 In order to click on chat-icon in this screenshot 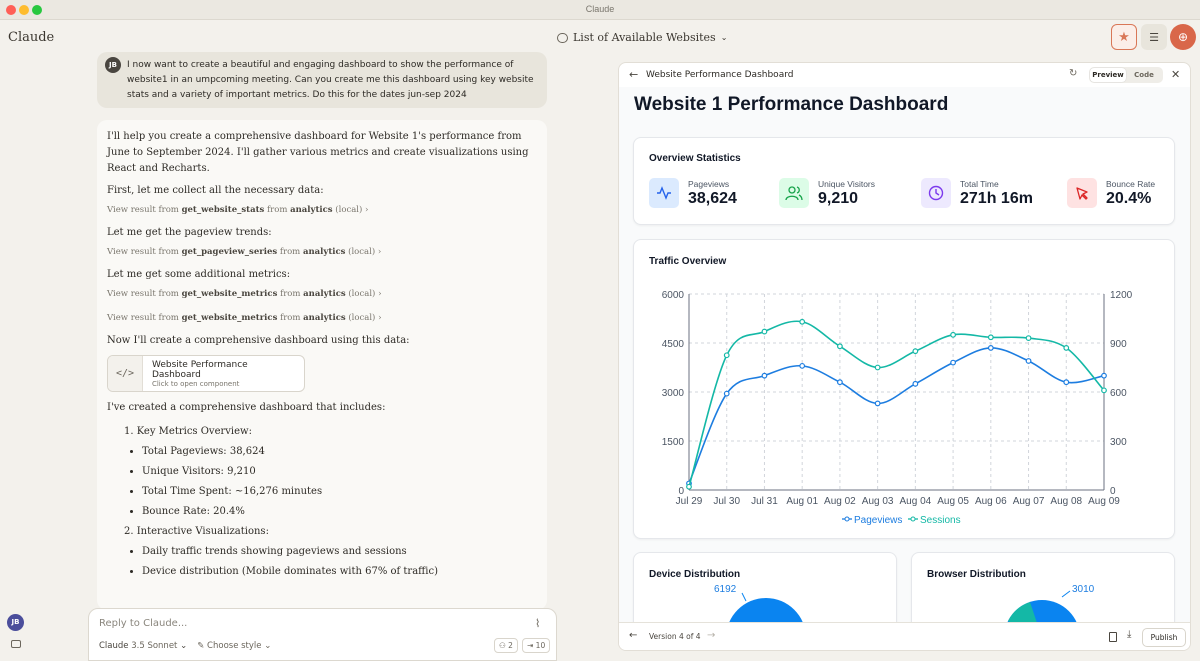, I will do `click(562, 37)`.